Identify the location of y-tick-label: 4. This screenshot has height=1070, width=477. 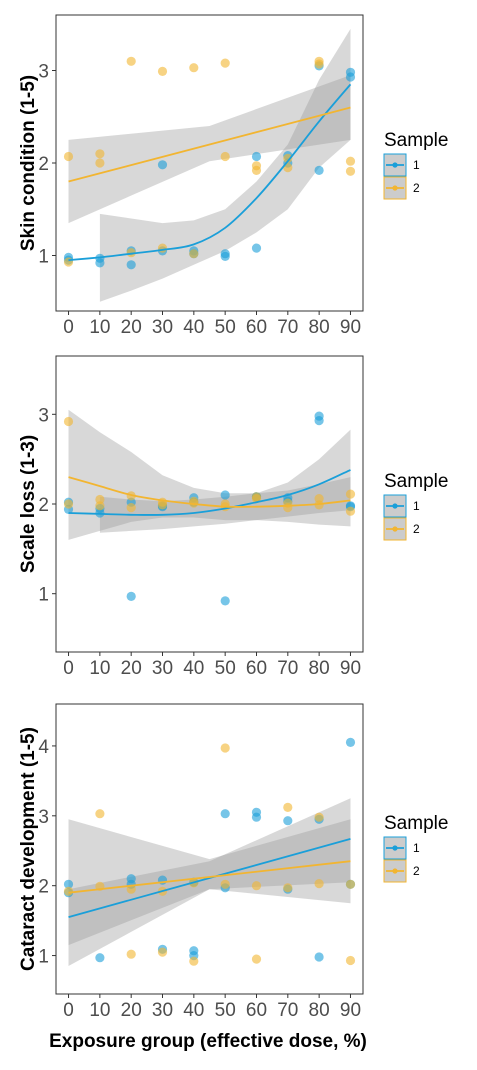
(43, 747).